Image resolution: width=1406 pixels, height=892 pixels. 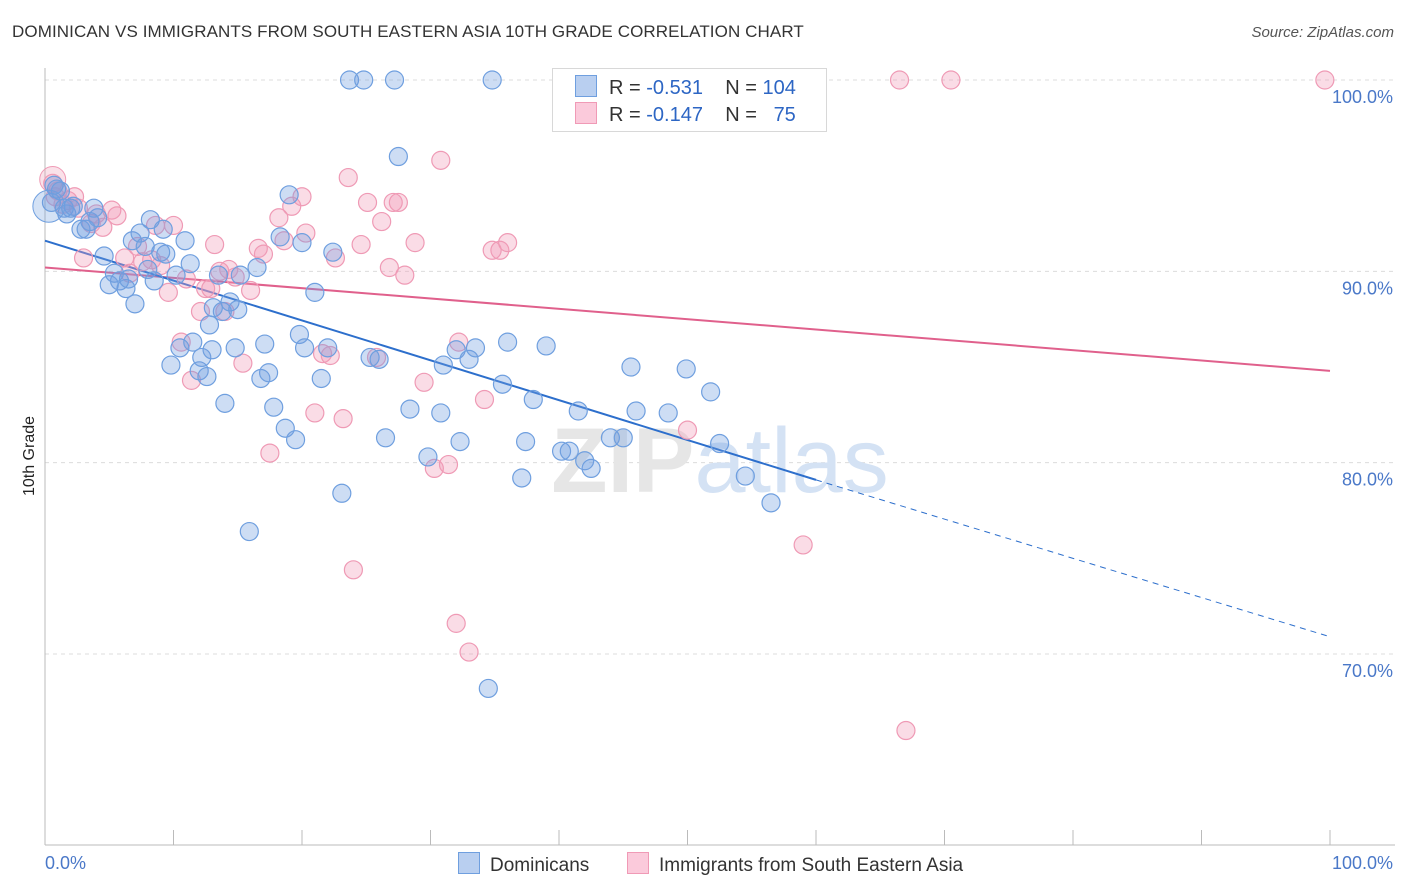 What do you see at coordinates (685, 114) in the screenshot?
I see `stats-legend-row-immigrants: R = -0.147 N = 75` at bounding box center [685, 114].